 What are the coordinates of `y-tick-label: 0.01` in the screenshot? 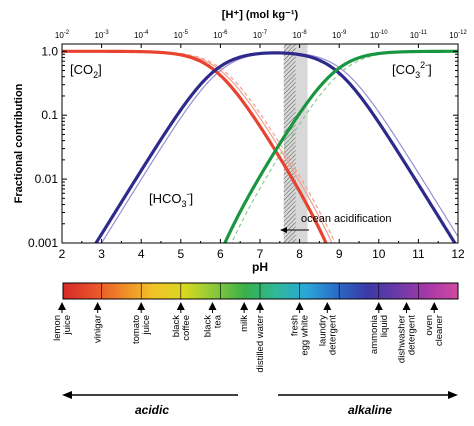 It's located at (47, 179).